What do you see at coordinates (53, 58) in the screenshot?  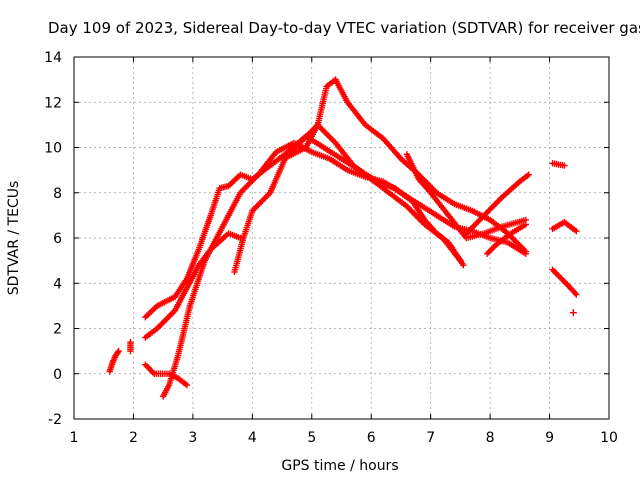 I see `y-tick-label: 14` at bounding box center [53, 58].